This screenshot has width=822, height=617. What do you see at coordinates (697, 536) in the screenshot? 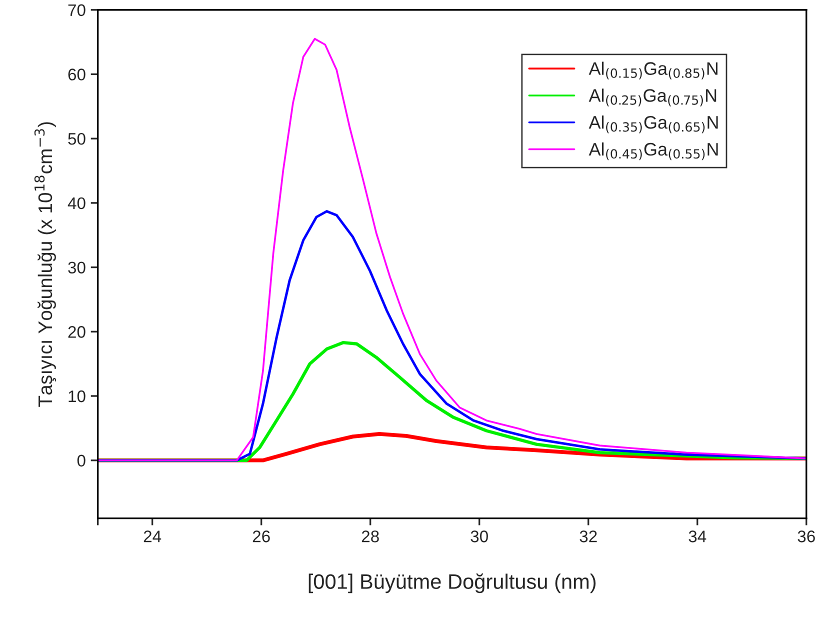
I see `x-tick-label: 34` at bounding box center [697, 536].